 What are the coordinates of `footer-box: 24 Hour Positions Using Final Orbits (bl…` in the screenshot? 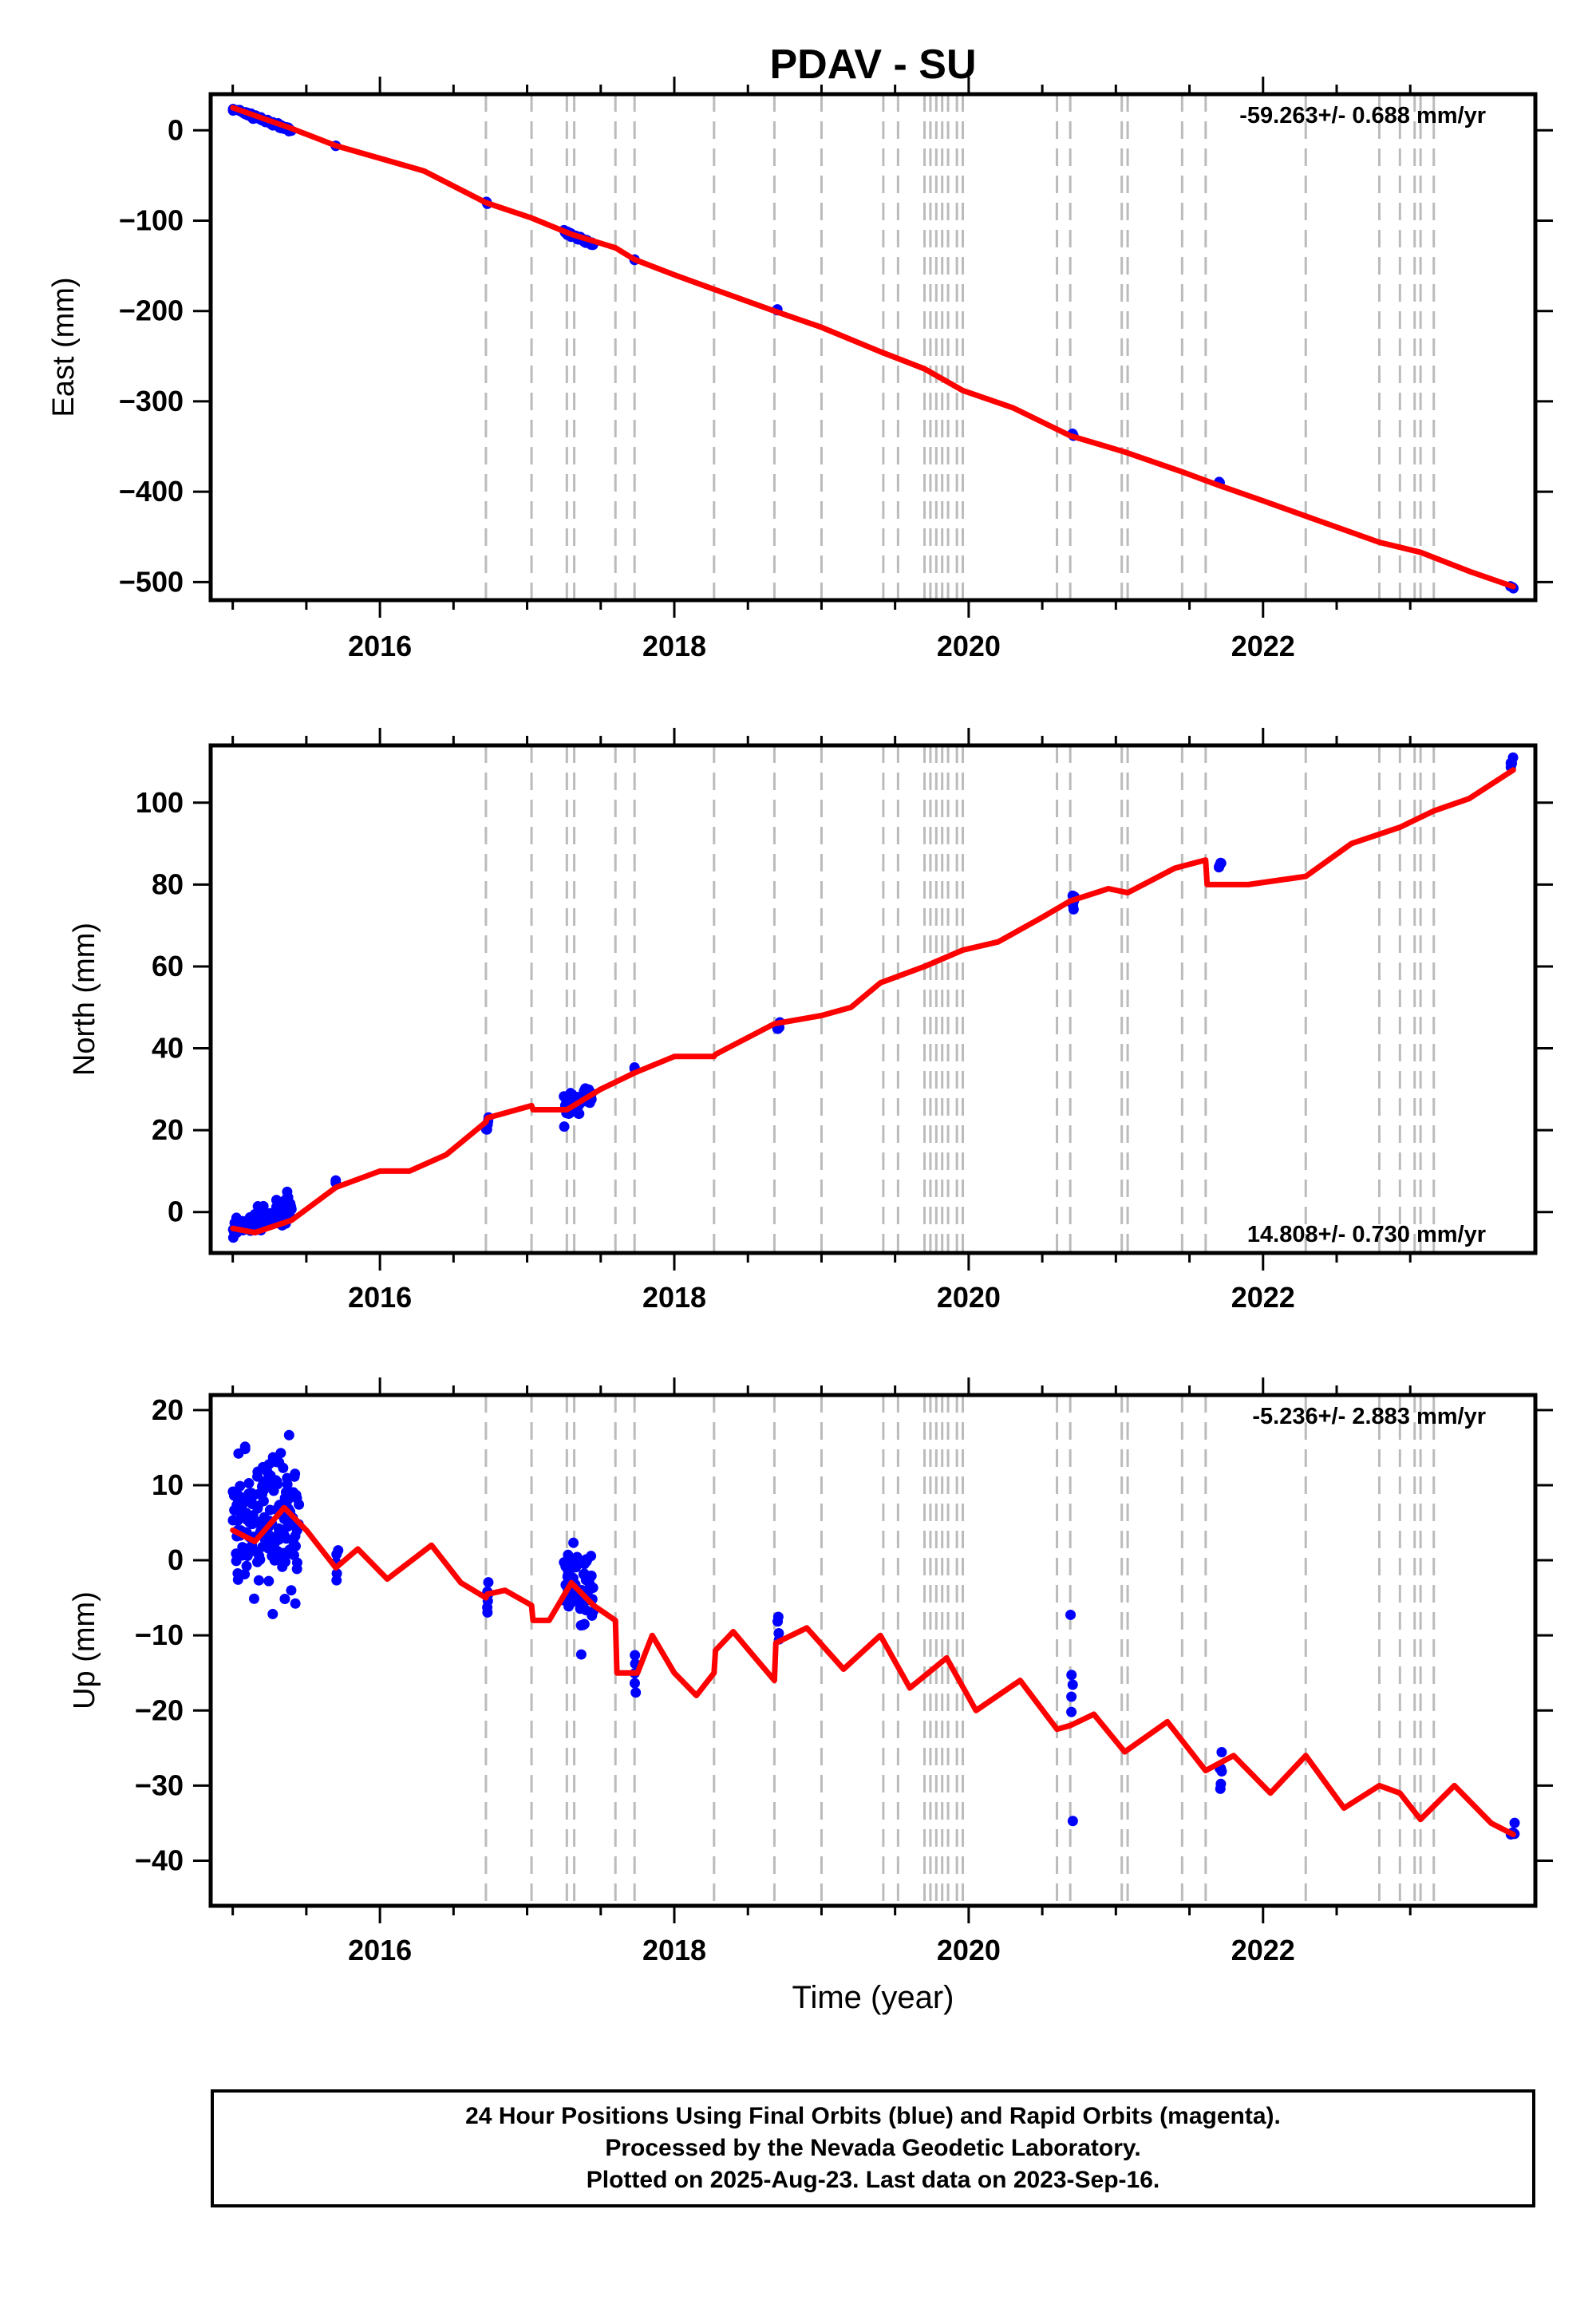 It's located at (873, 2148).